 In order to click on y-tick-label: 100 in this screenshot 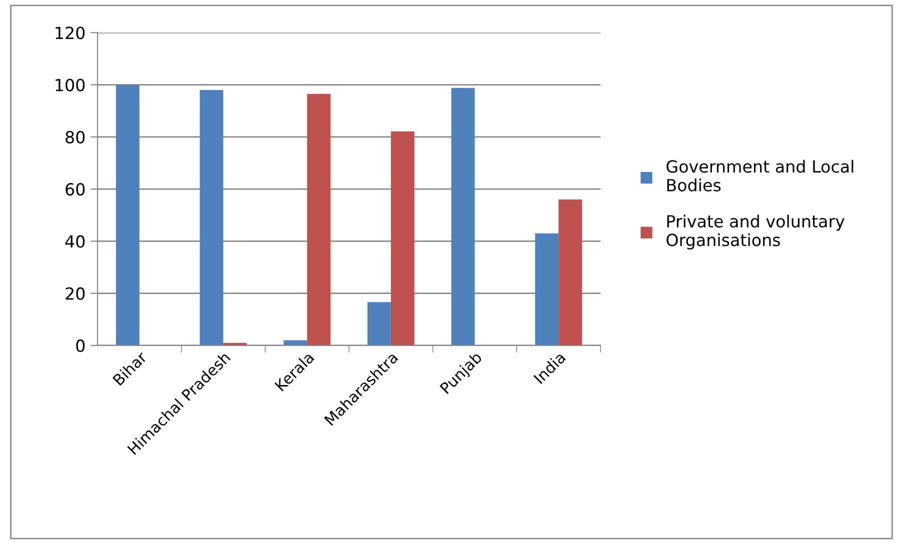, I will do `click(70, 85)`.